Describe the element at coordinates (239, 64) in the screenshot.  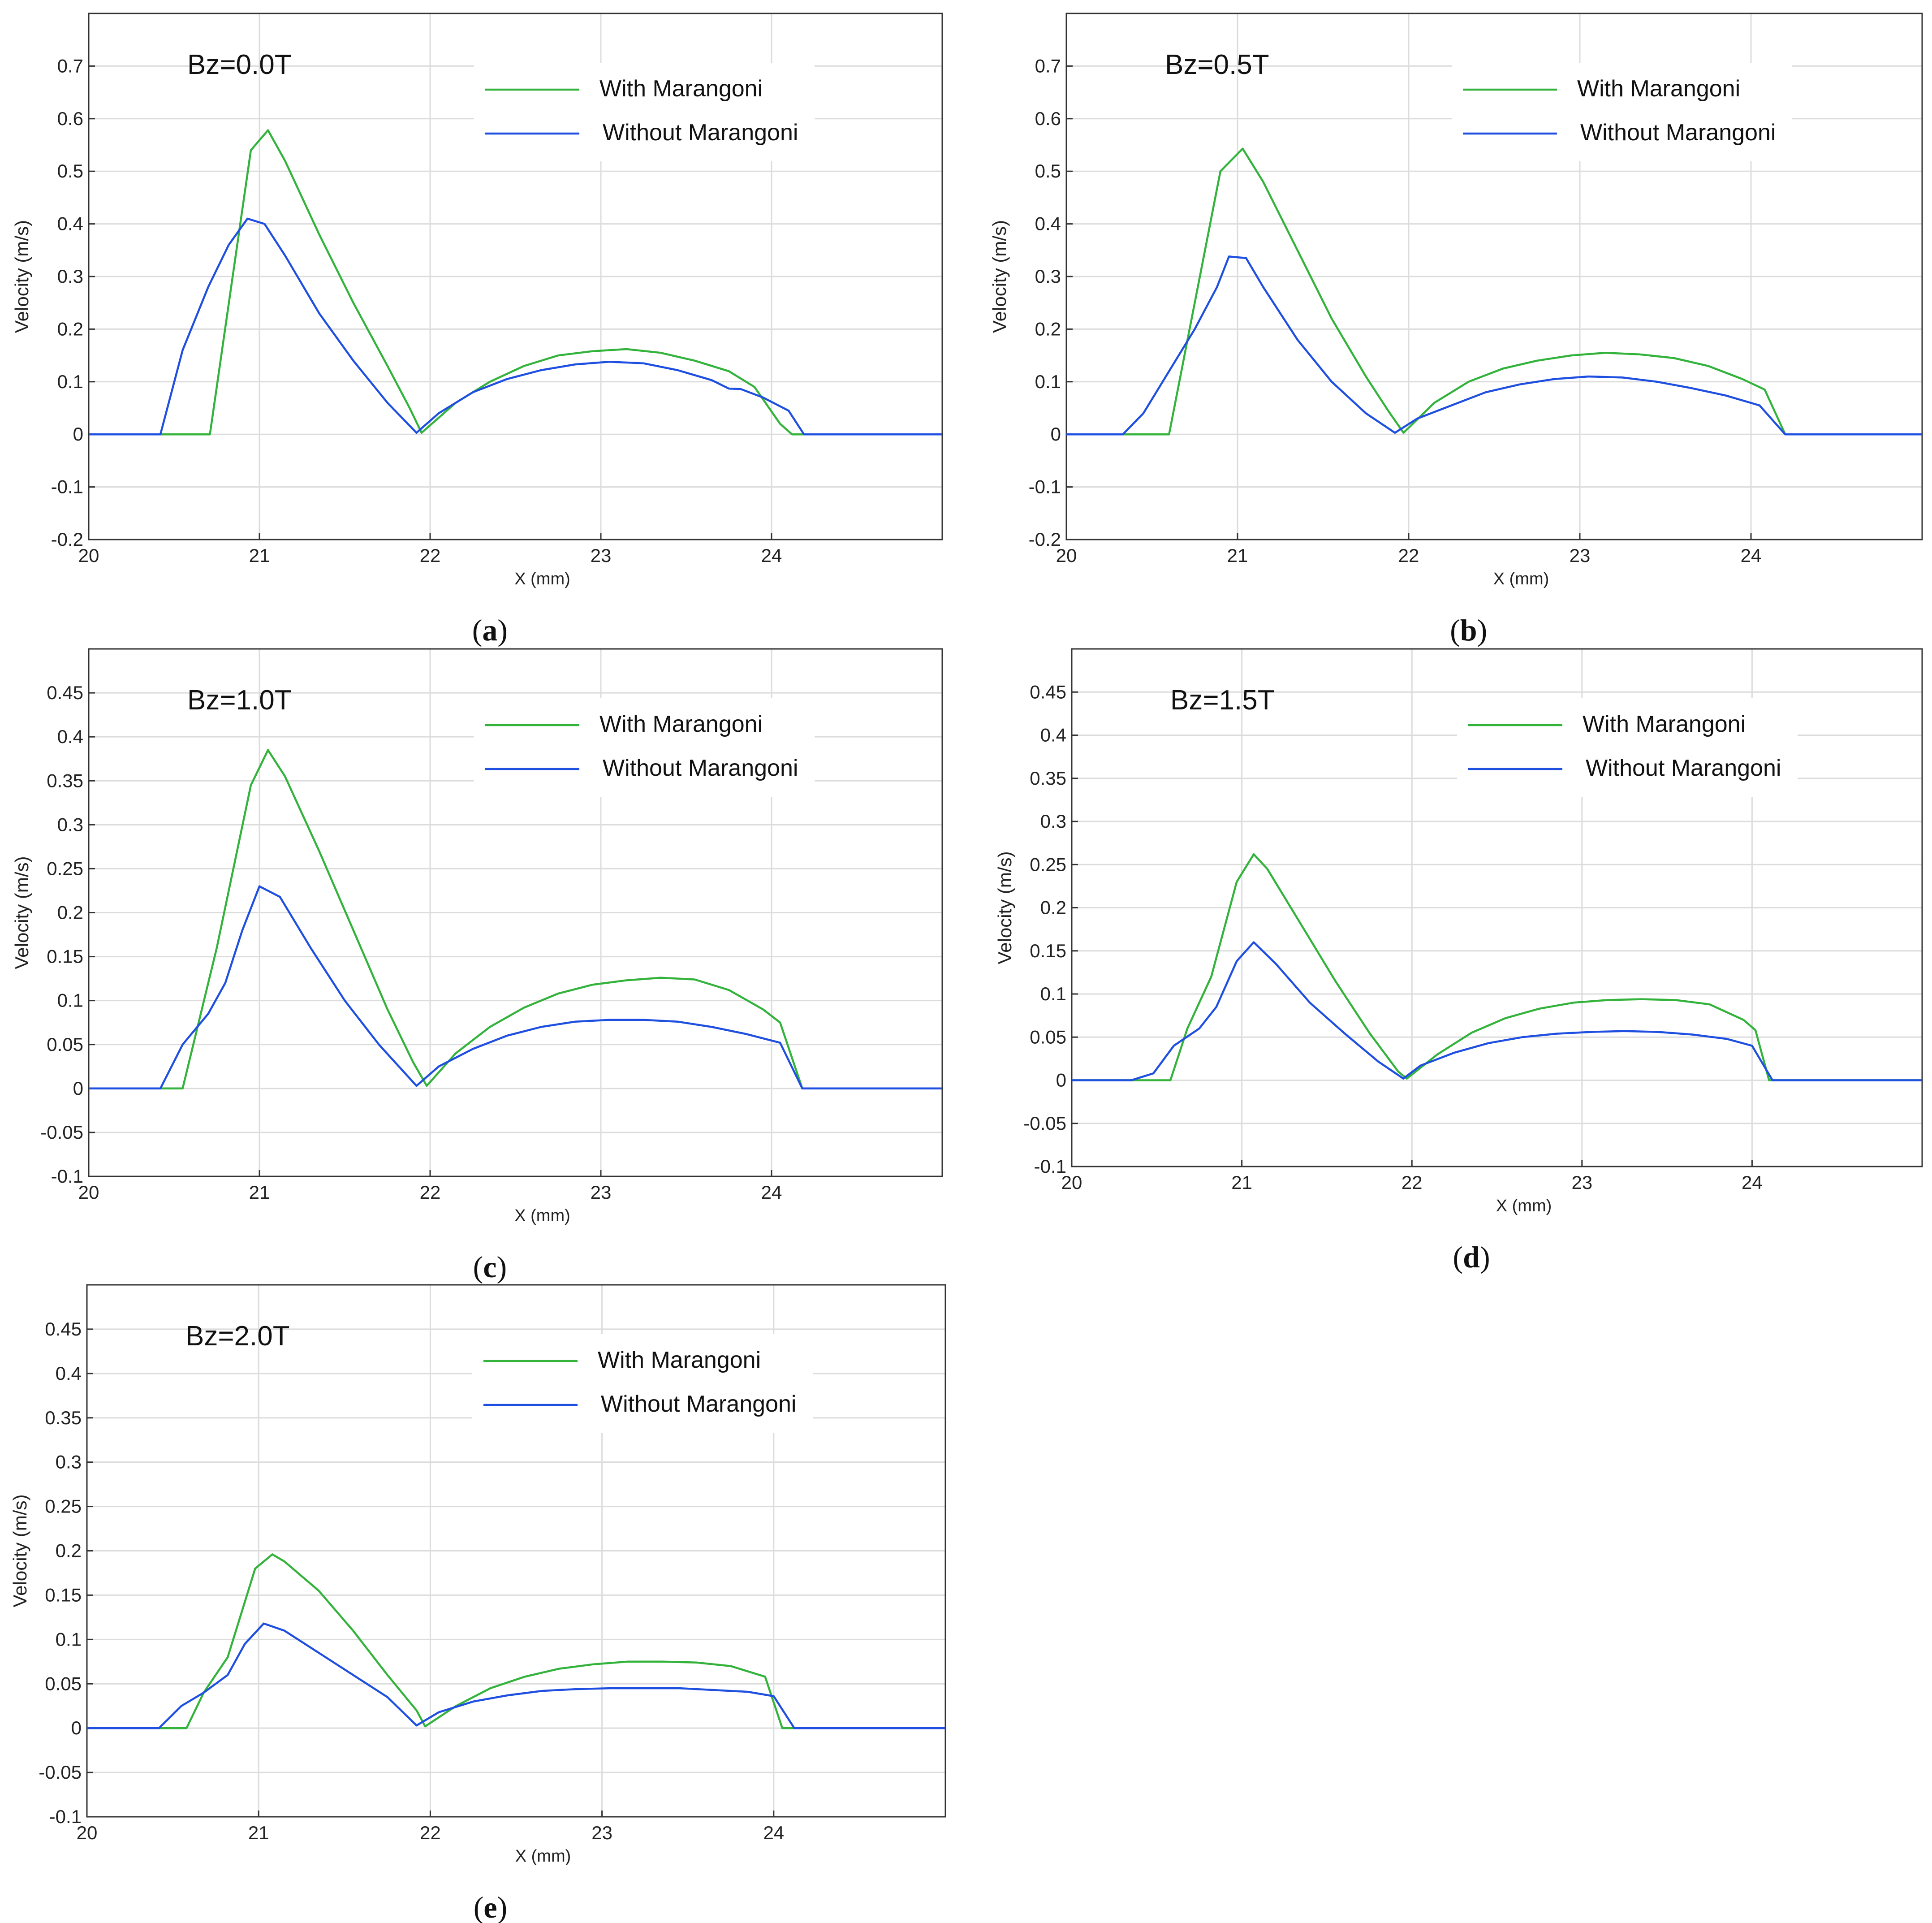
I see `panel-title: Bz=0.0T` at that location.